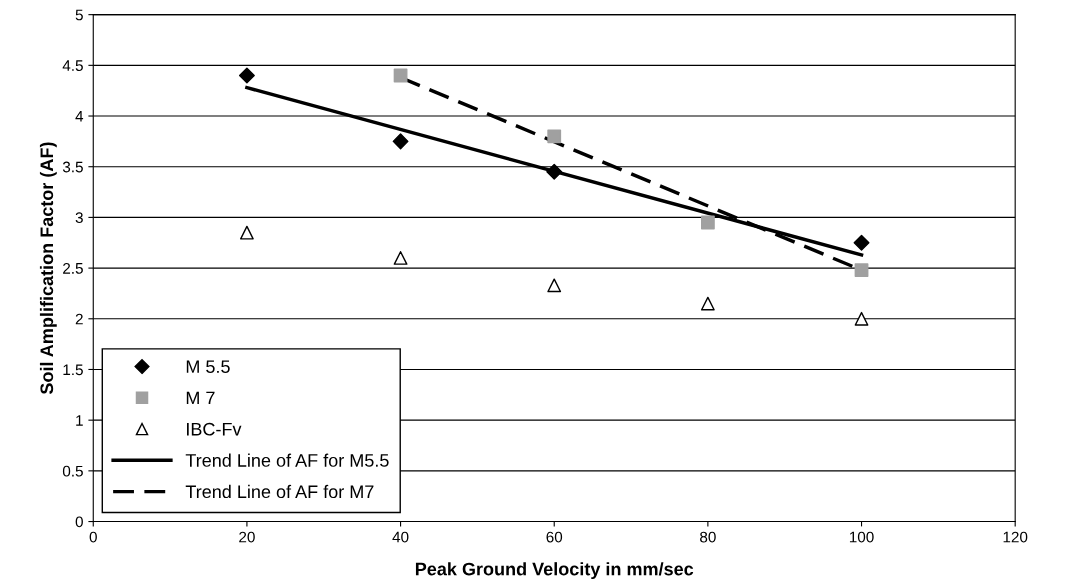 Image resolution: width=1072 pixels, height=586 pixels. I want to click on x-axis-title: Peak Ground Velocity in mm/sec, so click(554, 570).